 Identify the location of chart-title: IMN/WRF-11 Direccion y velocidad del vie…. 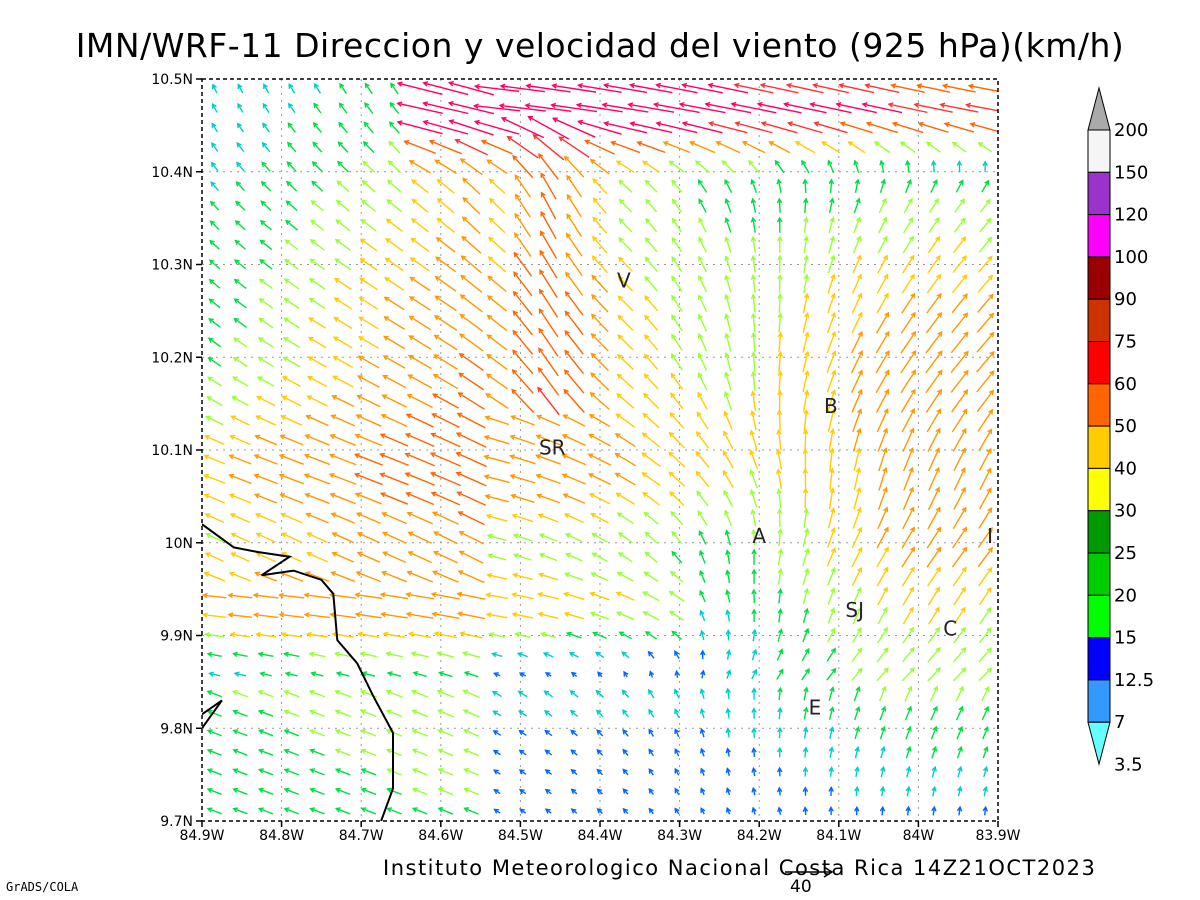
(600, 45).